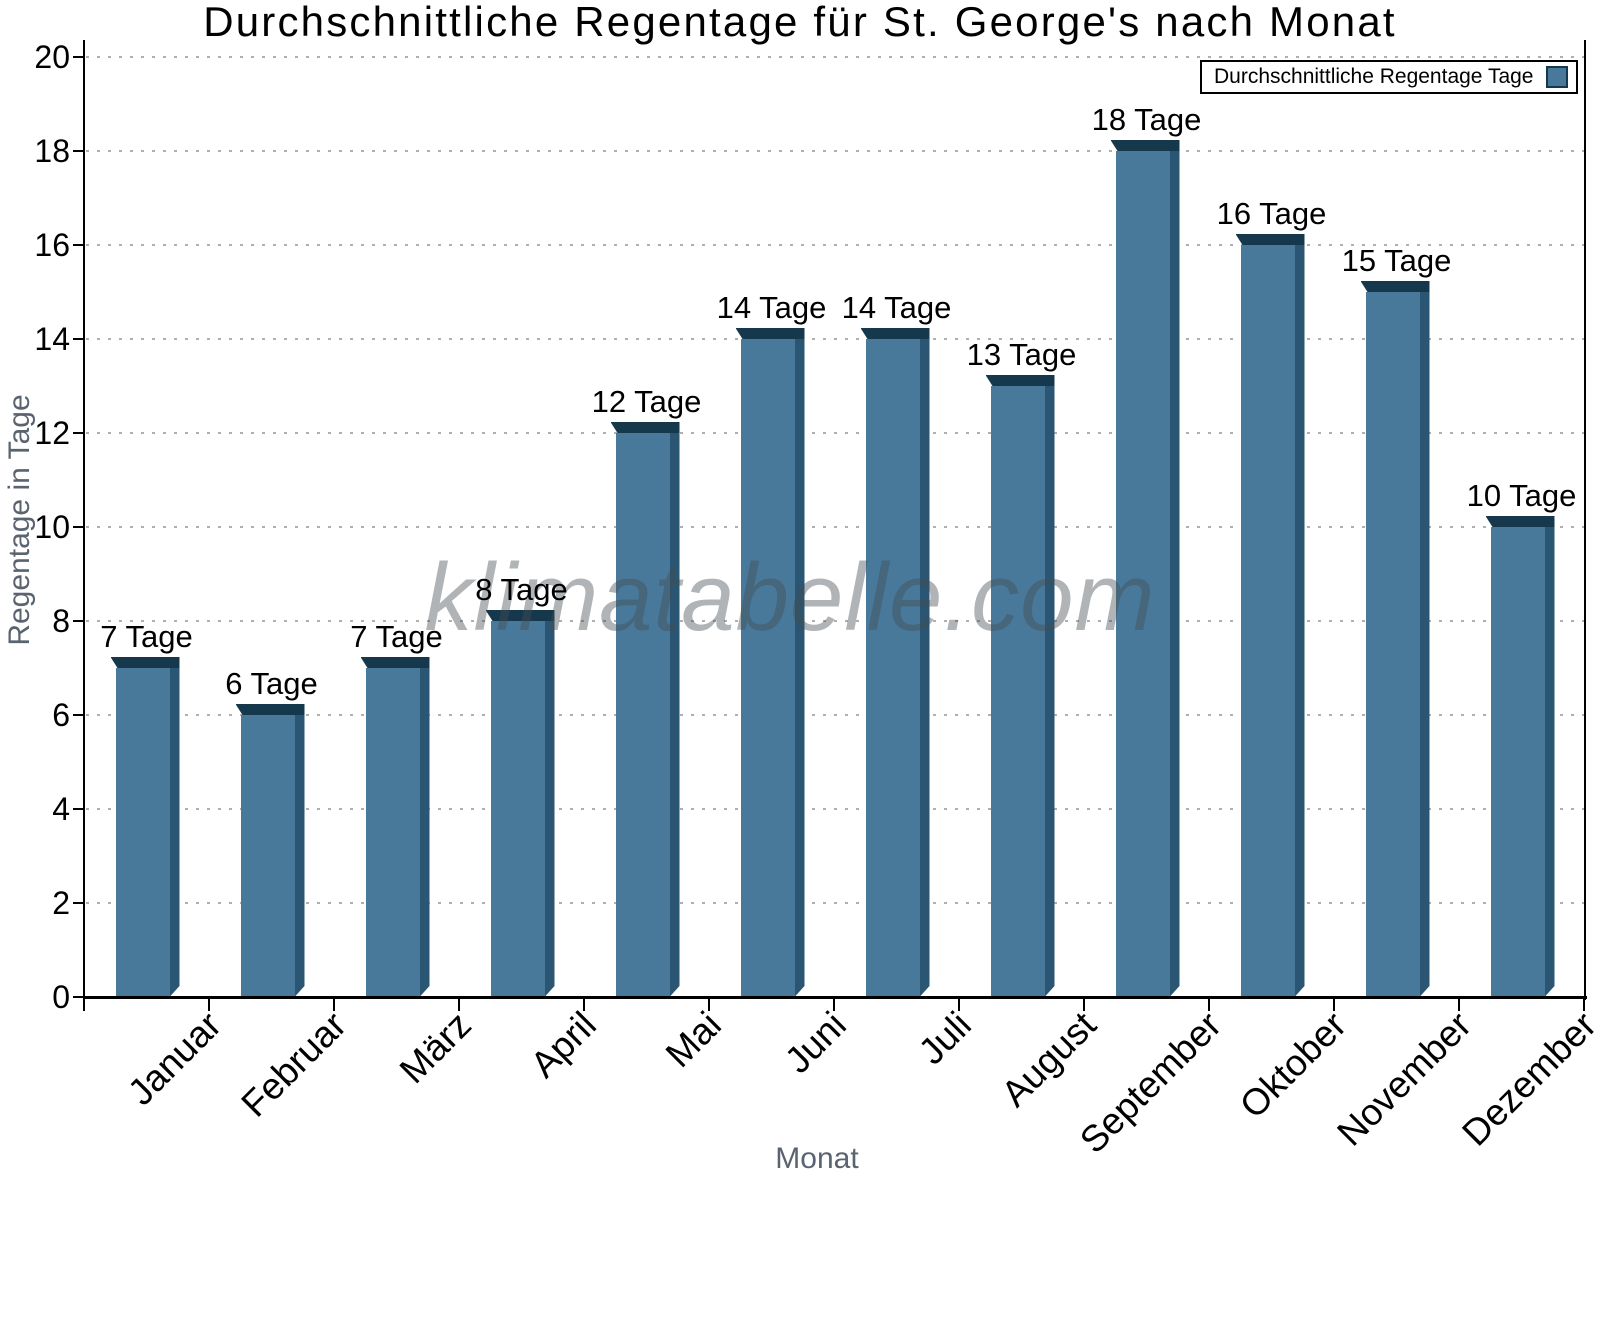  Describe the element at coordinates (1397, 261) in the screenshot. I see `bar-value-label: 15 Tage` at that location.